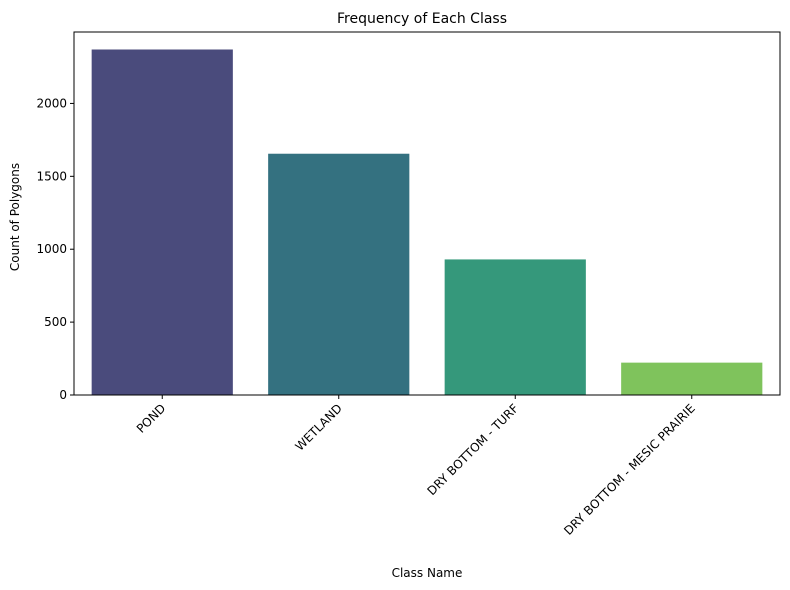 This screenshot has width=790, height=590. Describe the element at coordinates (63, 395) in the screenshot. I see `y-tick-label-0: 0` at that location.